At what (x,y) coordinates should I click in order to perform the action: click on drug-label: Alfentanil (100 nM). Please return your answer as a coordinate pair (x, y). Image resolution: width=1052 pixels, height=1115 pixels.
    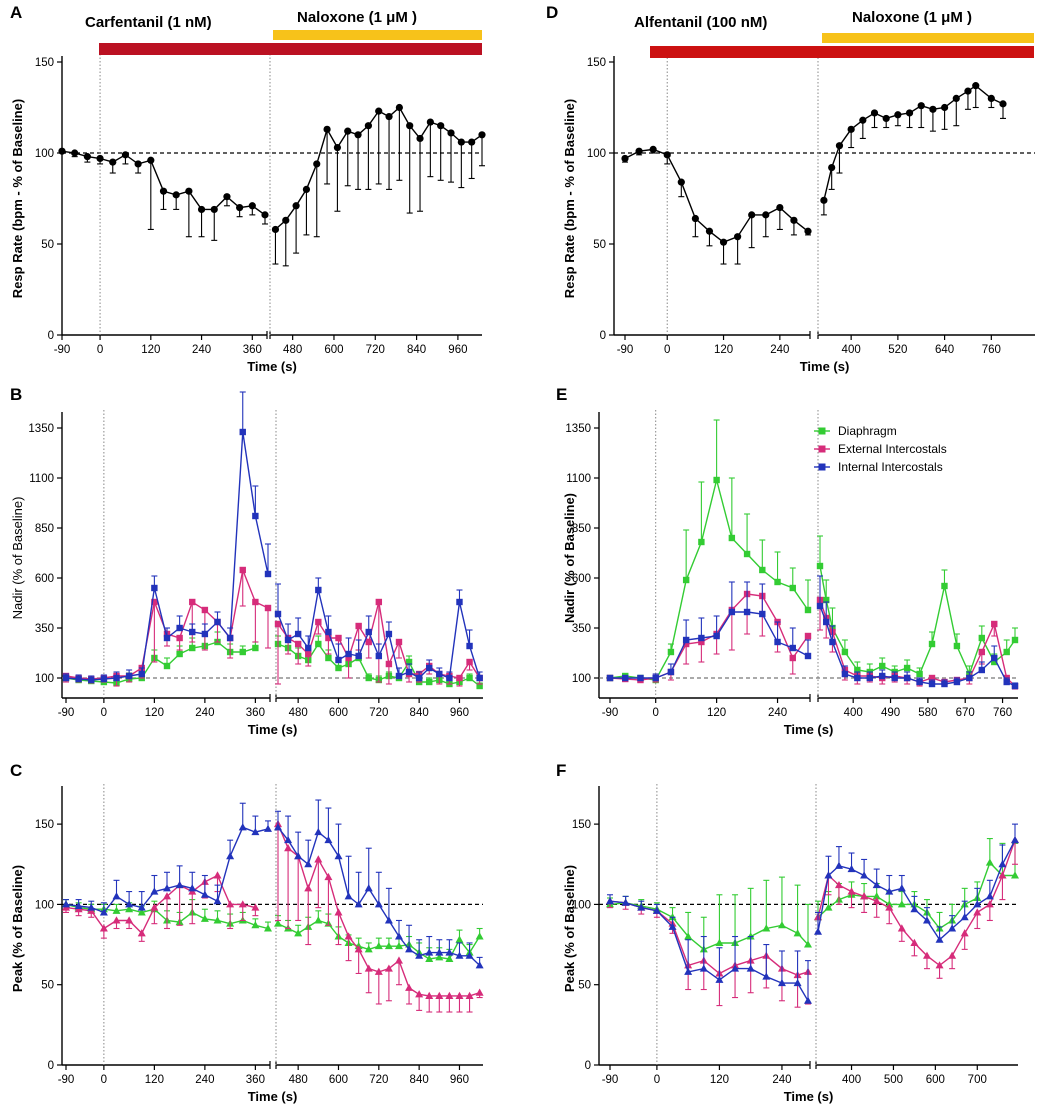
    Looking at the image, I should click on (700, 22).